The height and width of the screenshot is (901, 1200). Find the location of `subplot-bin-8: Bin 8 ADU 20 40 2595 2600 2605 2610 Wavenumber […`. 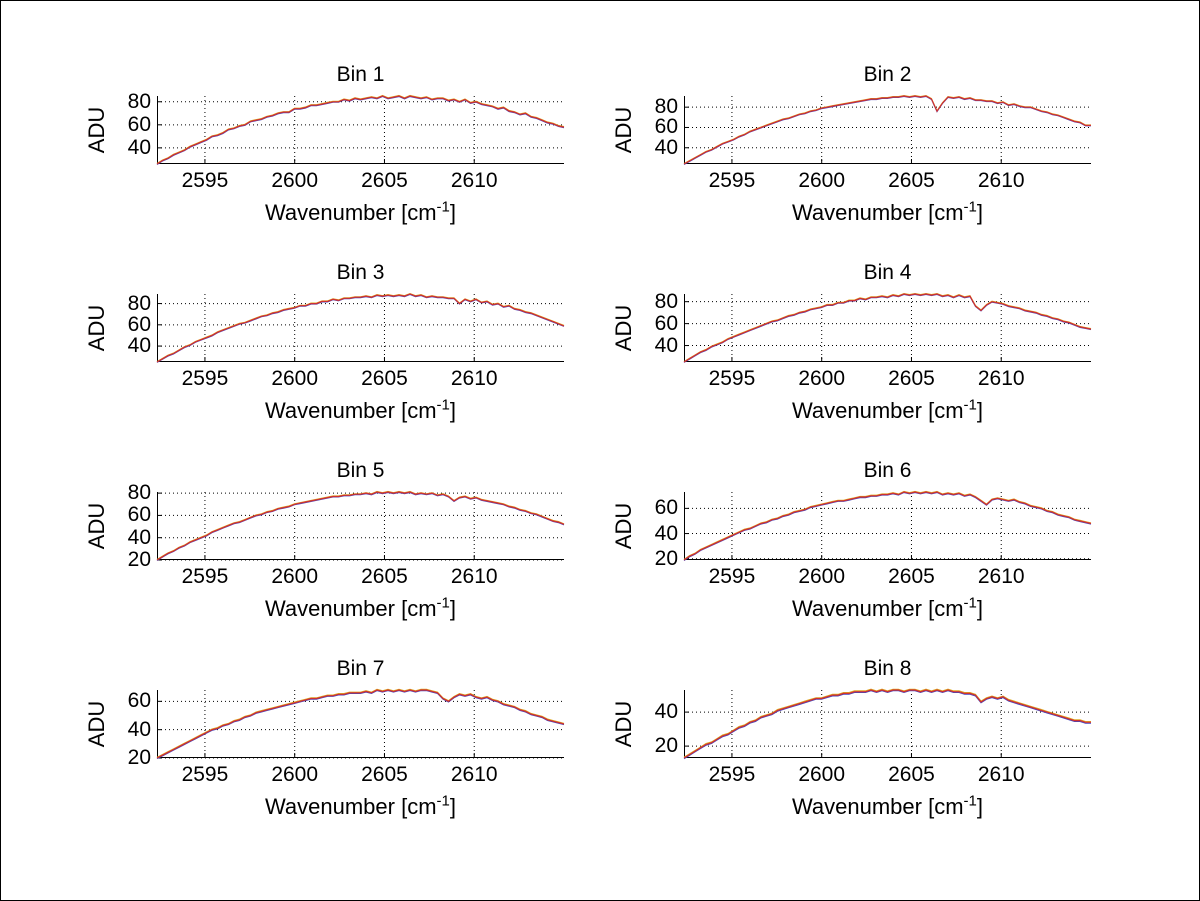

subplot-bin-8: Bin 8 ADU 20 40 2595 2600 2605 2610 Wavenumber [… is located at coordinates (851, 738).